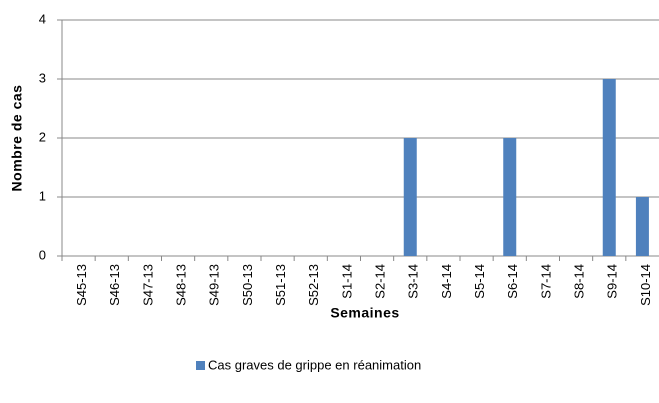  What do you see at coordinates (545, 281) in the screenshot?
I see `x-tick-label: S7-14` at bounding box center [545, 281].